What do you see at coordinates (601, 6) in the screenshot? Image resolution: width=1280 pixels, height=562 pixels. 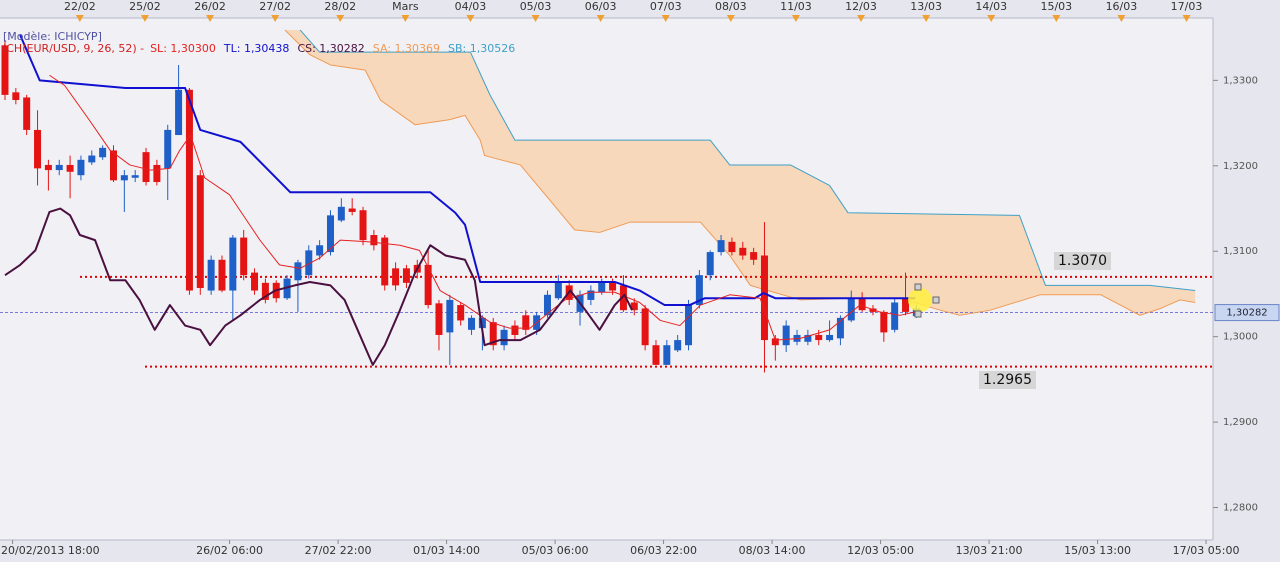 I see `x-top-tick-label: 06/03` at bounding box center [601, 6].